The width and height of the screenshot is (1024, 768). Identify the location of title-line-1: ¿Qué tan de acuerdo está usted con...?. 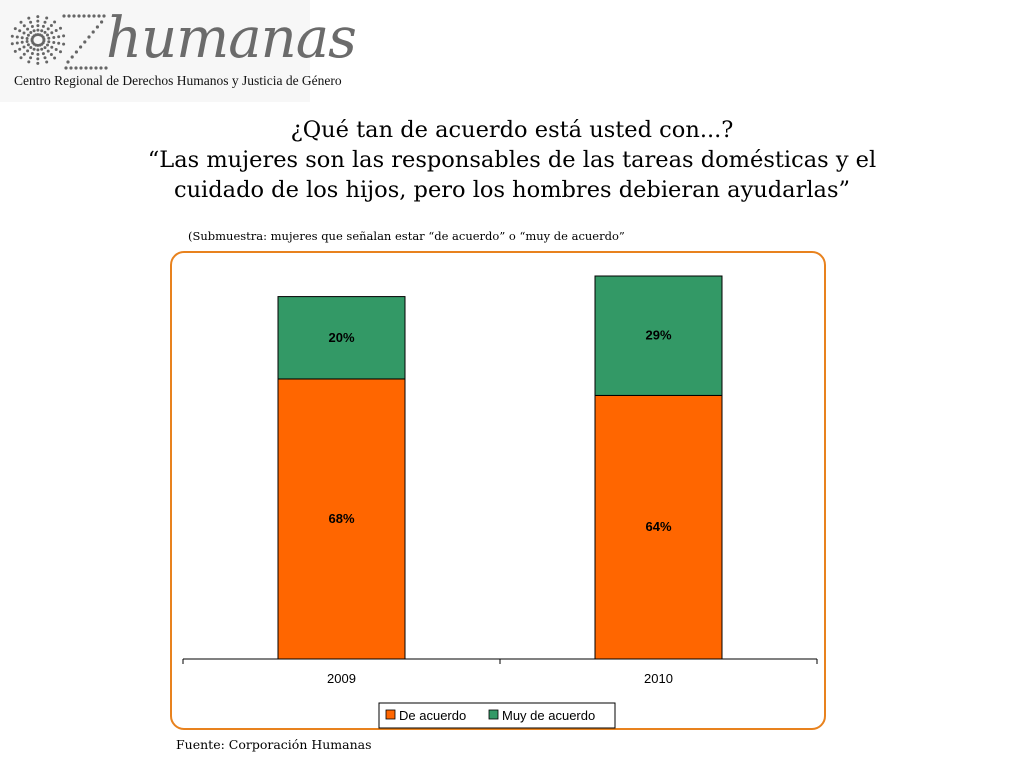
(512, 130).